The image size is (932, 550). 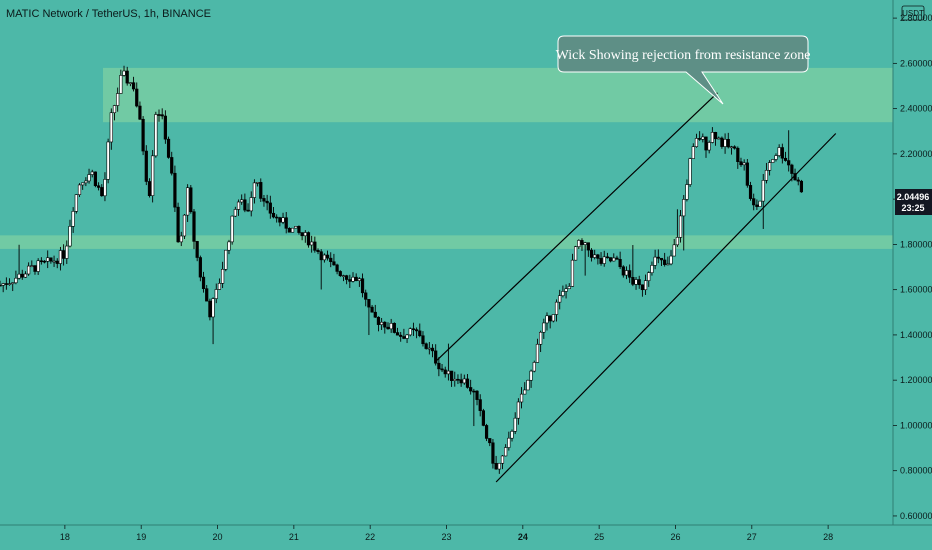 What do you see at coordinates (916, 63) in the screenshot?
I see `y-tick-label: 2.60000` at bounding box center [916, 63].